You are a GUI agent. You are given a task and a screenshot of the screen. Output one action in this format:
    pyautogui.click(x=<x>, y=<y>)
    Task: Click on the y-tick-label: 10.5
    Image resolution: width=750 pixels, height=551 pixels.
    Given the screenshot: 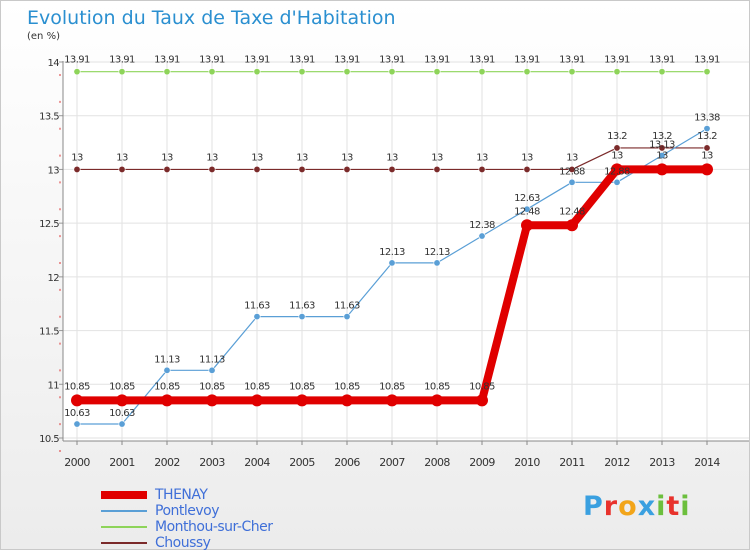 What is the action you would take?
    pyautogui.click(x=49, y=439)
    